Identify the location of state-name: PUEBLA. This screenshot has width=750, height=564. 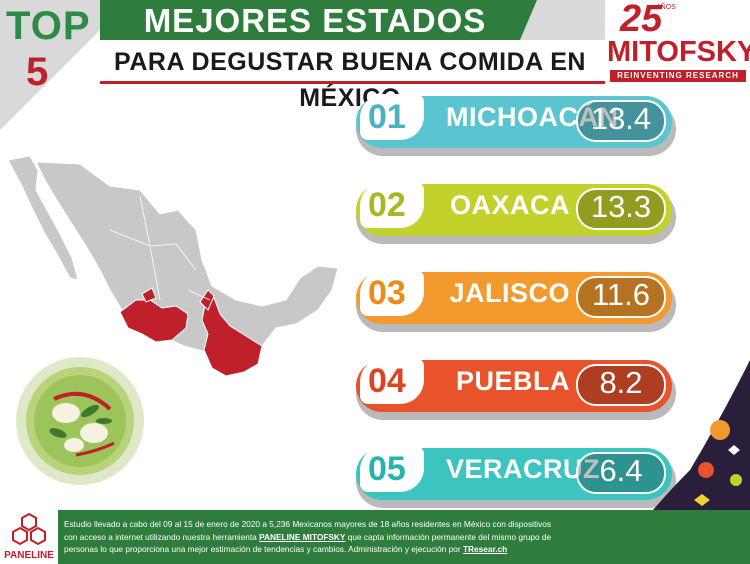
(512, 381).